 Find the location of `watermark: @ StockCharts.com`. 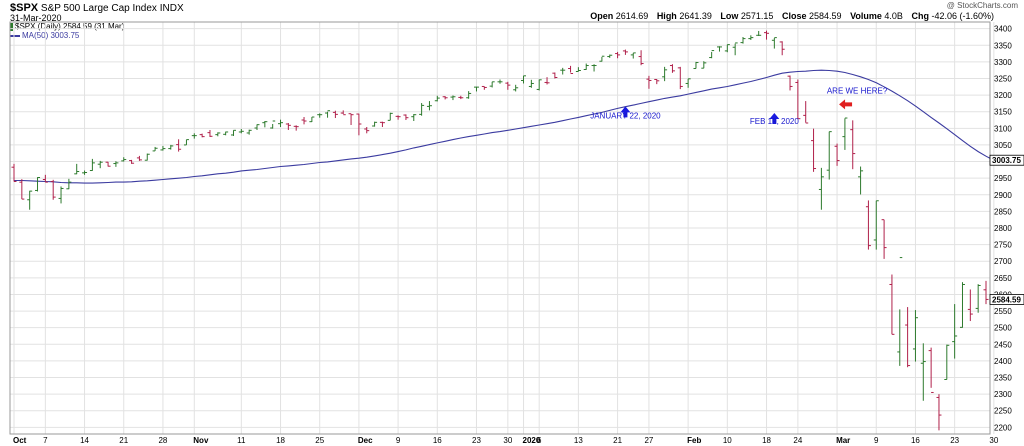

watermark: @ StockCharts.com is located at coordinates (982, 5).